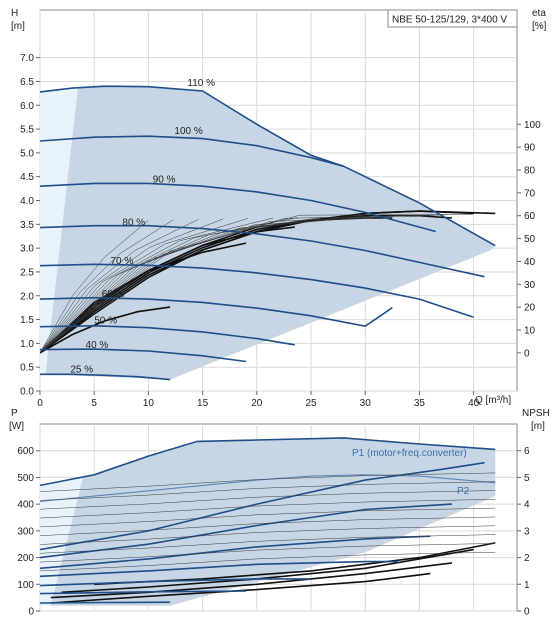  I want to click on p-axis-ticks: 0 100 200 300 400 500 600, so click(28, 532).